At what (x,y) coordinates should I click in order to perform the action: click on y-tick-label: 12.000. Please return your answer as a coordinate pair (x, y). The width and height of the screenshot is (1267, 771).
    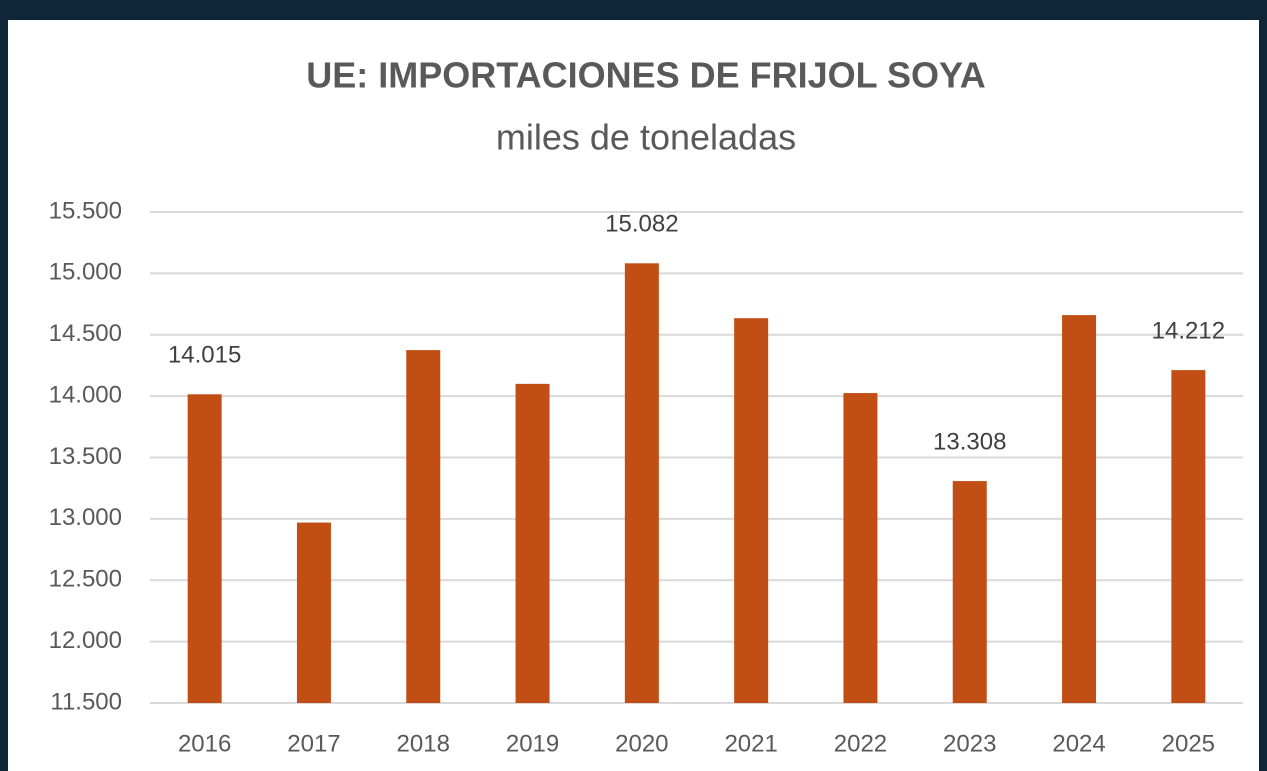
    Looking at the image, I should click on (85, 640).